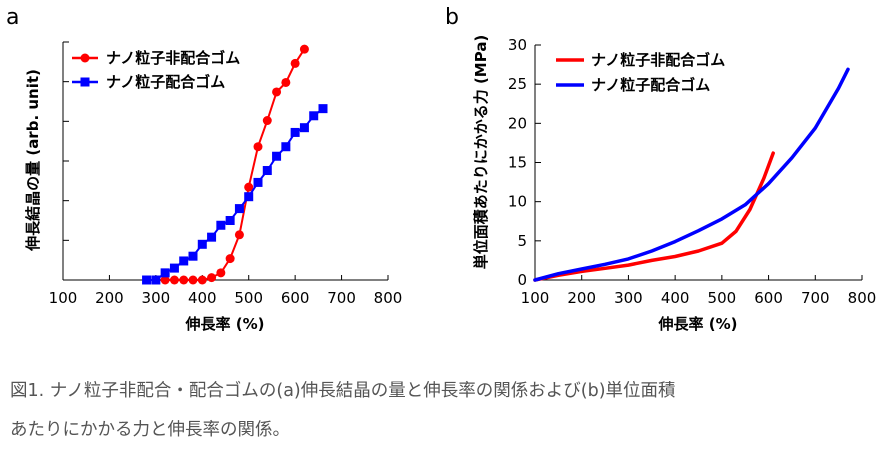 This screenshot has height=450, width=889. Describe the element at coordinates (452, 17) in the screenshot. I see `panel-b-label: b` at that location.